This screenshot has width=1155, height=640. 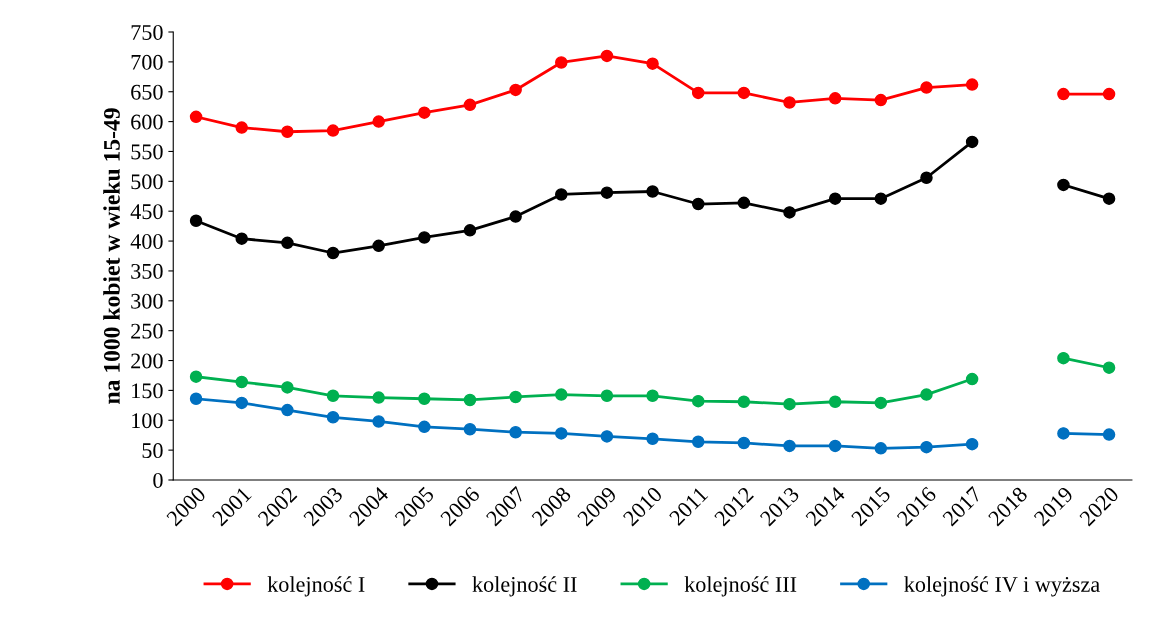 What do you see at coordinates (111, 256) in the screenshot?
I see `y-axis-title: na 1000 kobiet w wieku 15-49` at bounding box center [111, 256].